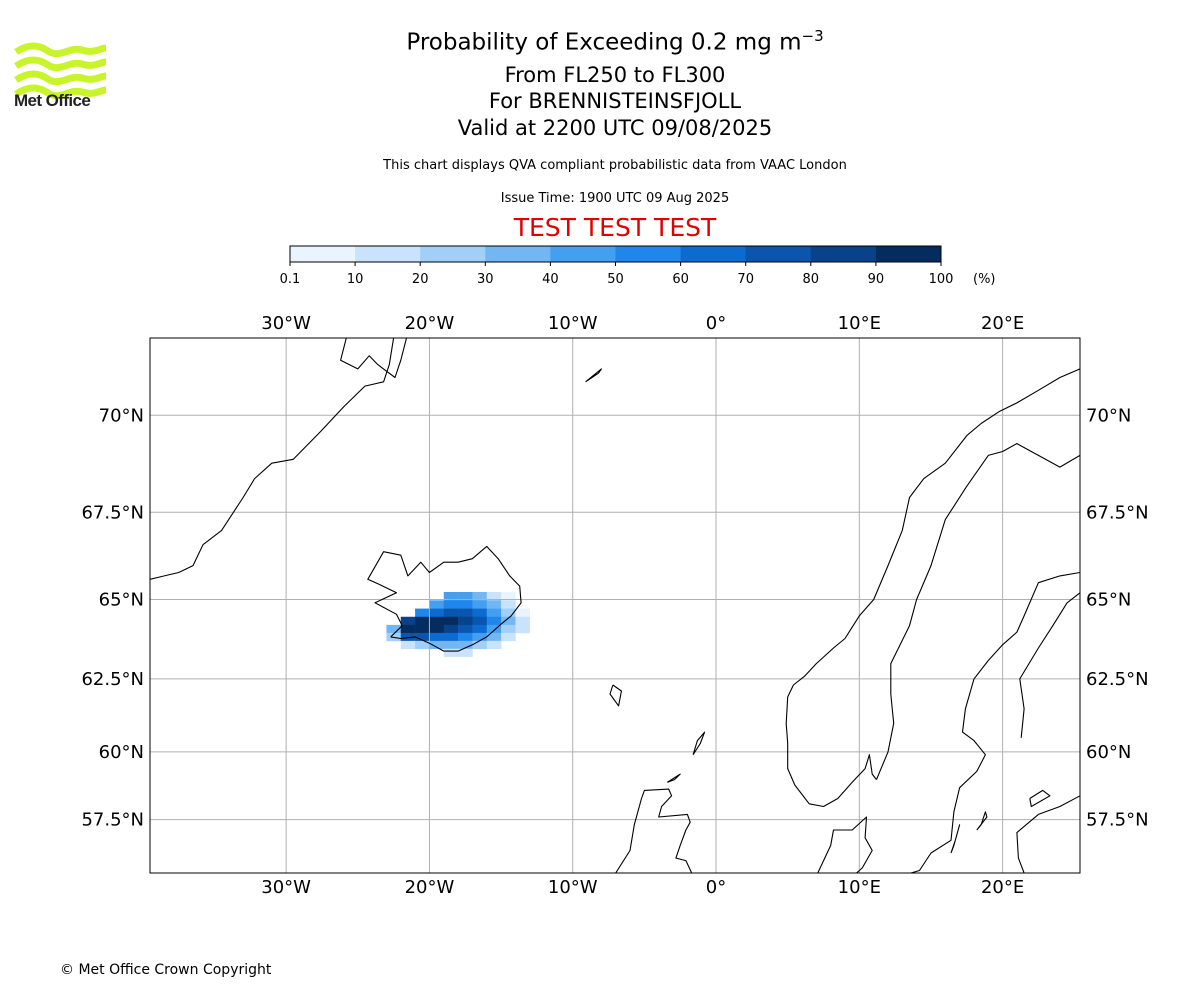  What do you see at coordinates (615, 695) in the screenshot?
I see `faroe-islands` at bounding box center [615, 695].